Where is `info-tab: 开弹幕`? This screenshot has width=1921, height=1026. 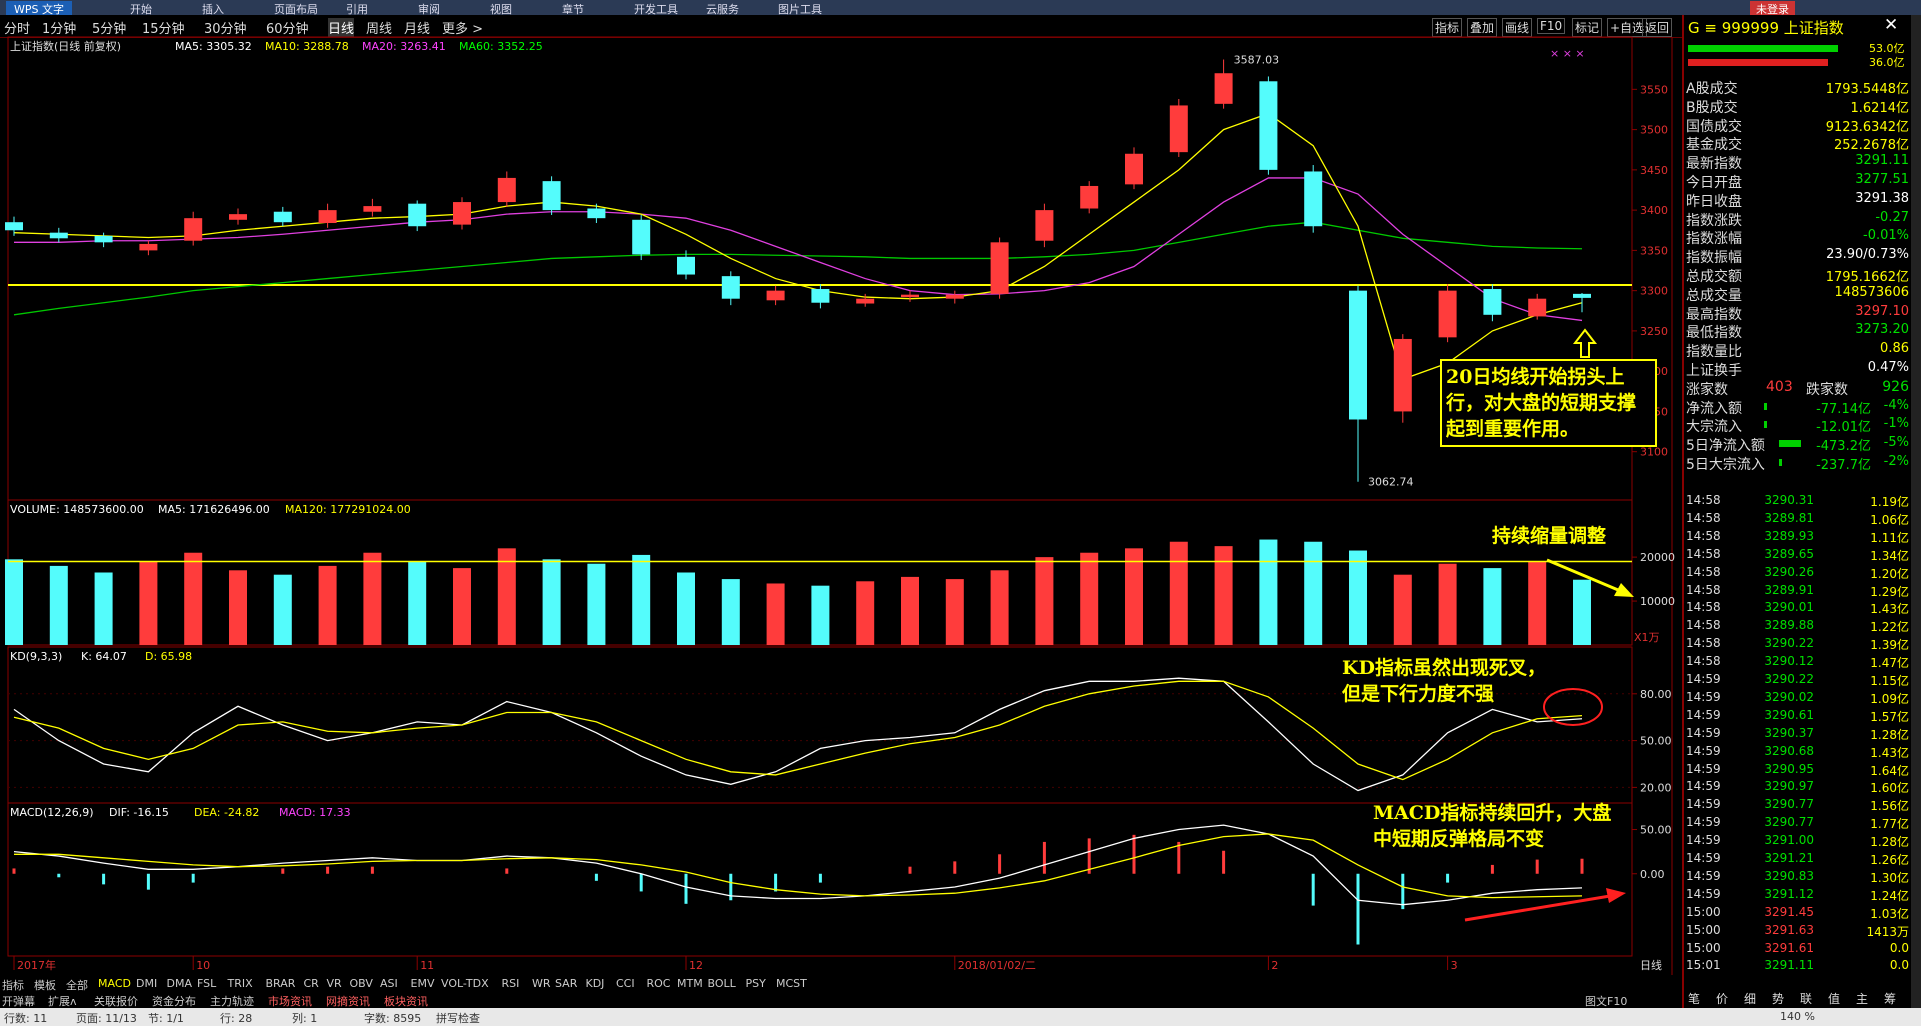
info-tab: 开弹幕 is located at coordinates (18, 1001).